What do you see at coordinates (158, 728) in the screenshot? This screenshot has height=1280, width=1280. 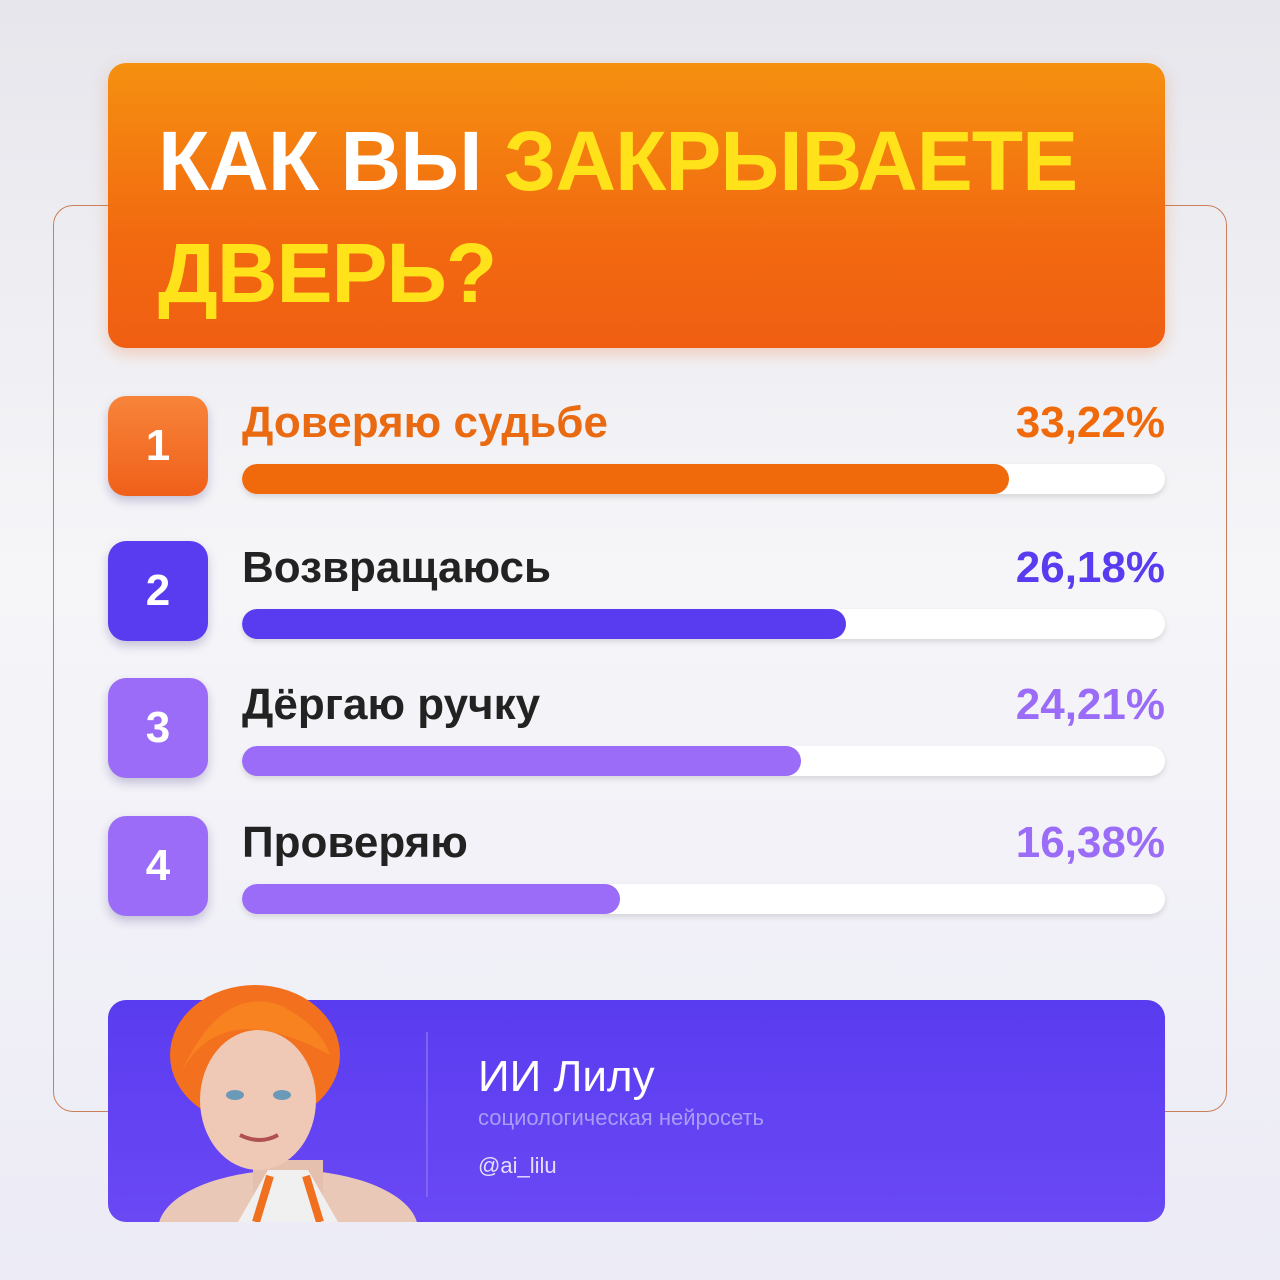 I see `rank-badge: 3` at bounding box center [158, 728].